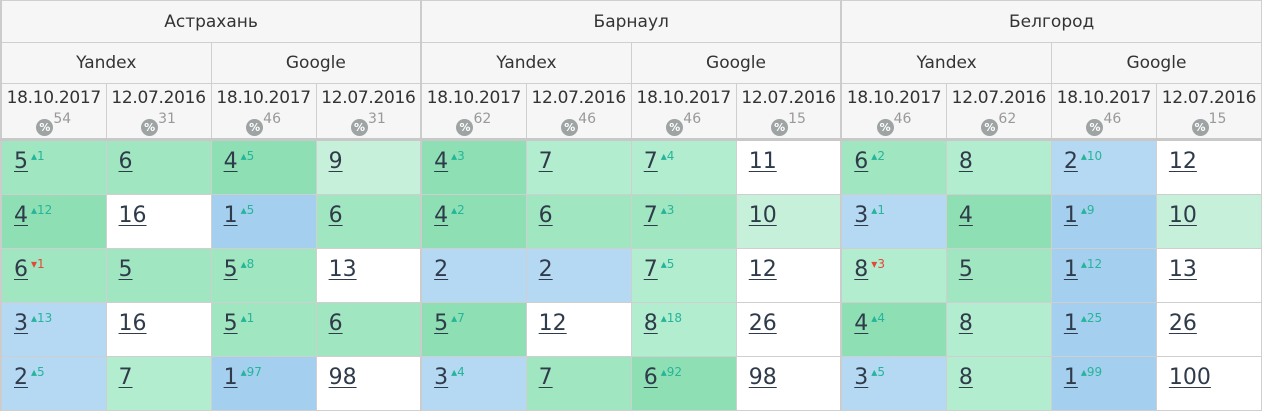 Image resolution: width=1265 pixels, height=416 pixels. I want to click on date-label: 12.07.2016, so click(579, 98).